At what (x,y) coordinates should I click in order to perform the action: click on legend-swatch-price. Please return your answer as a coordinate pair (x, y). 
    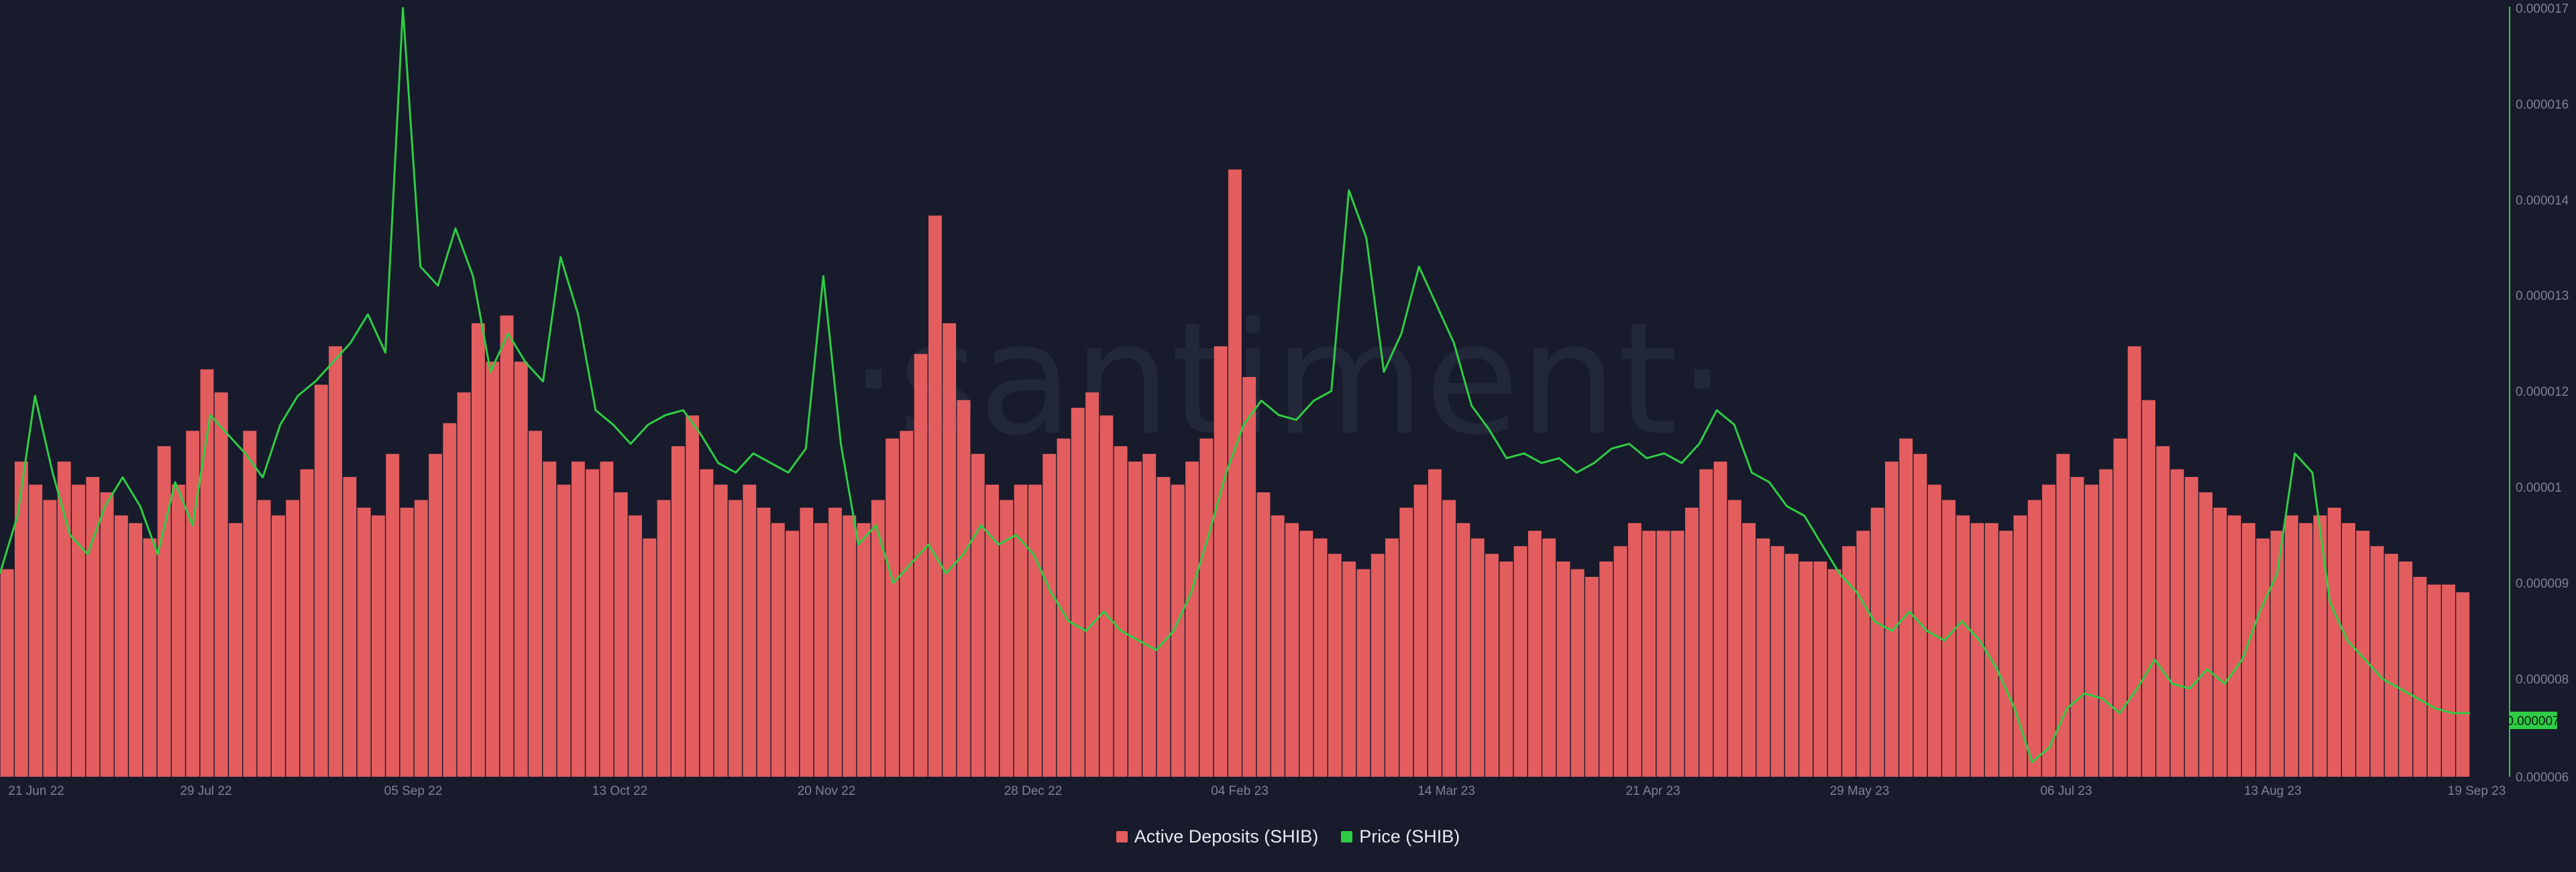
    Looking at the image, I should click on (1347, 836).